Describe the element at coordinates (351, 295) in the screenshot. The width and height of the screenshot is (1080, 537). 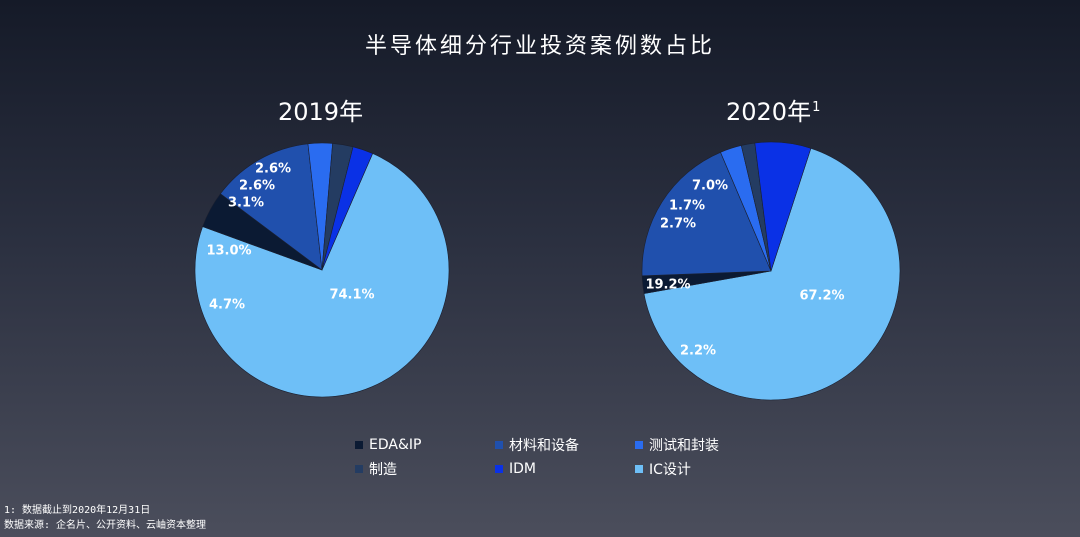
I see `pie-2019-label-ic-design: 74.1%` at that location.